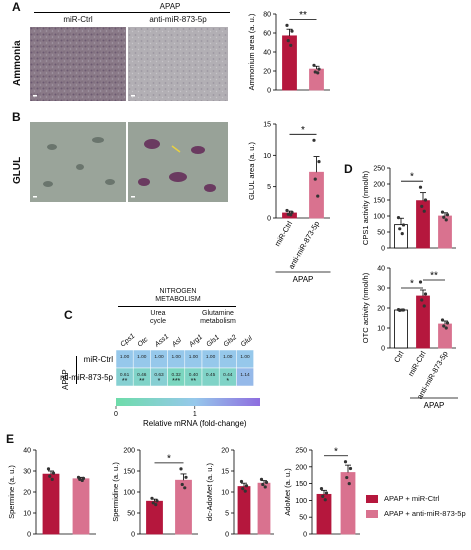  I want to click on ammonium-bar-chart: 0 20 40 60 80 Ammonium area (a. u.) **, so click(288, 52).